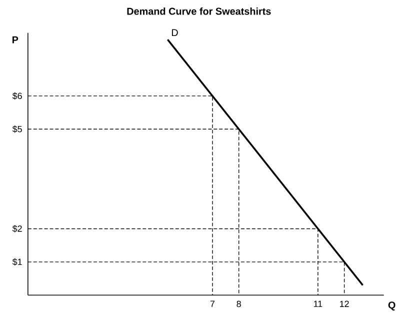 This screenshot has width=399, height=321. Describe the element at coordinates (15, 40) in the screenshot. I see `y-axis-title: P` at that location.